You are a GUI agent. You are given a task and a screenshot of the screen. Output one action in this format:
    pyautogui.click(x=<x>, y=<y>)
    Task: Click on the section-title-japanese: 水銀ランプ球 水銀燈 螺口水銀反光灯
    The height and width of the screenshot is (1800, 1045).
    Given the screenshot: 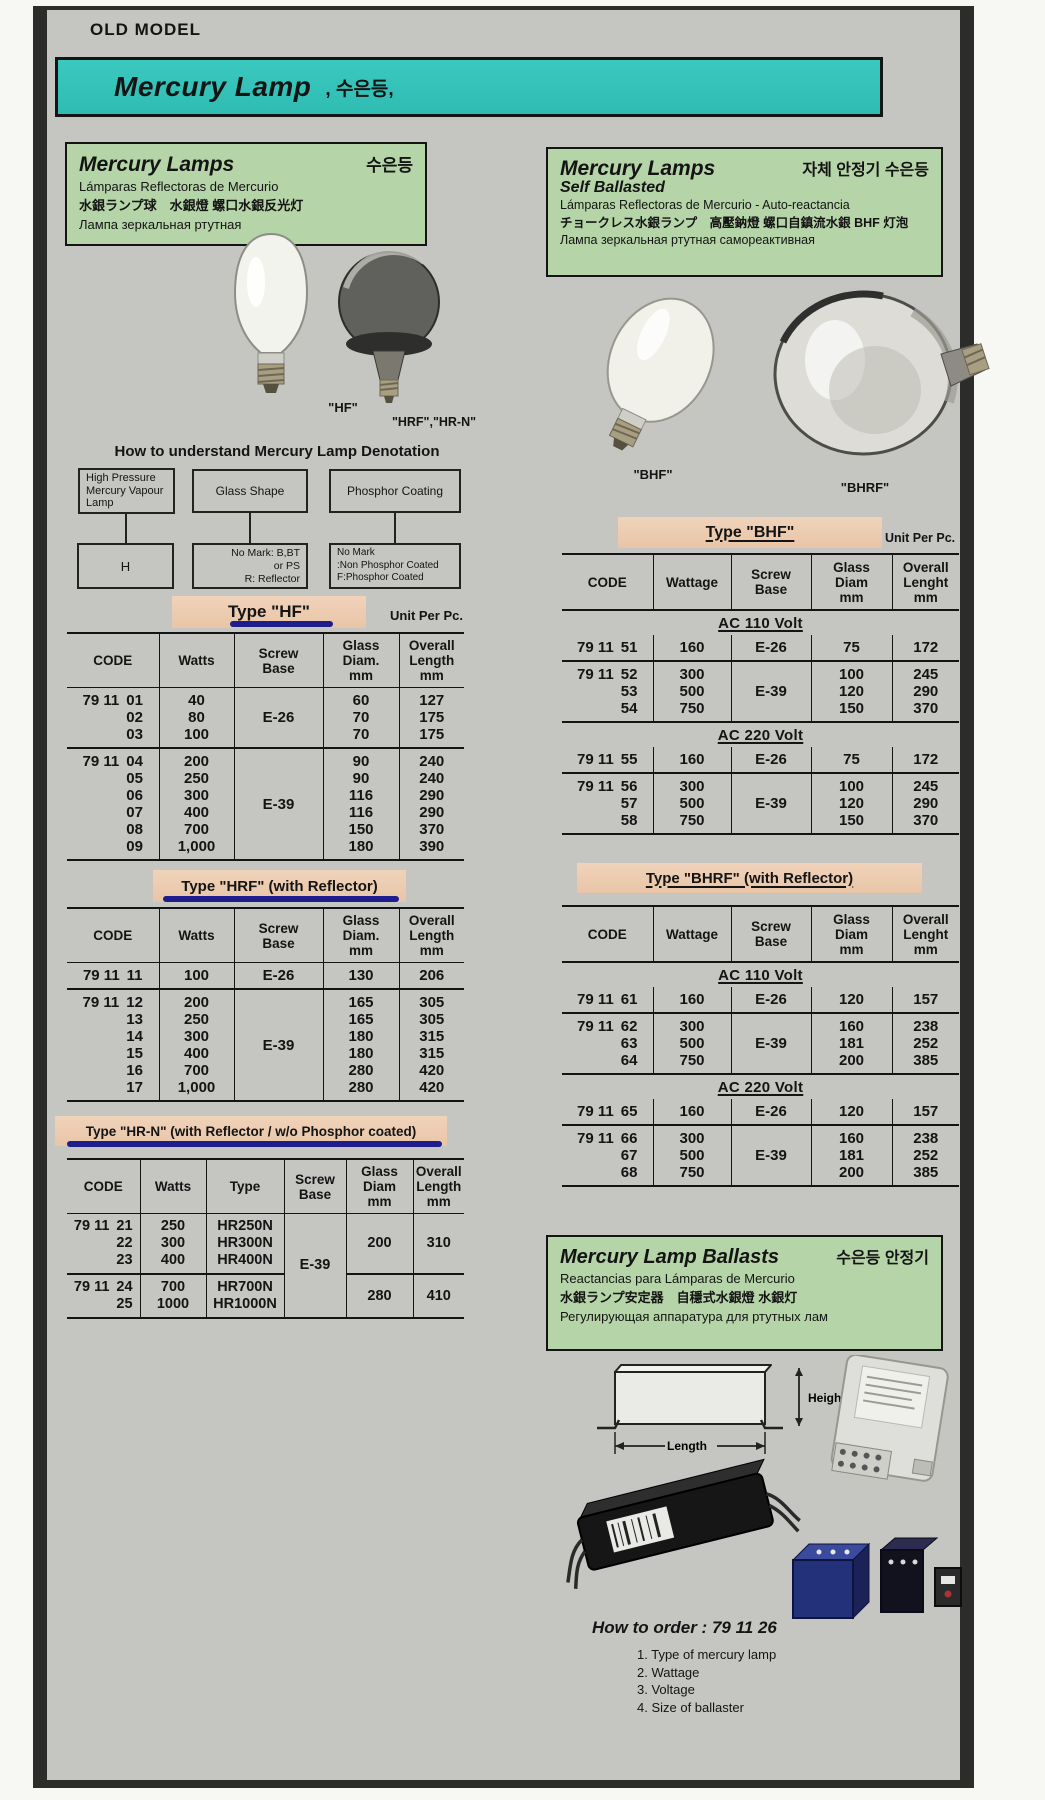 What is the action you would take?
    pyautogui.click(x=191, y=205)
    